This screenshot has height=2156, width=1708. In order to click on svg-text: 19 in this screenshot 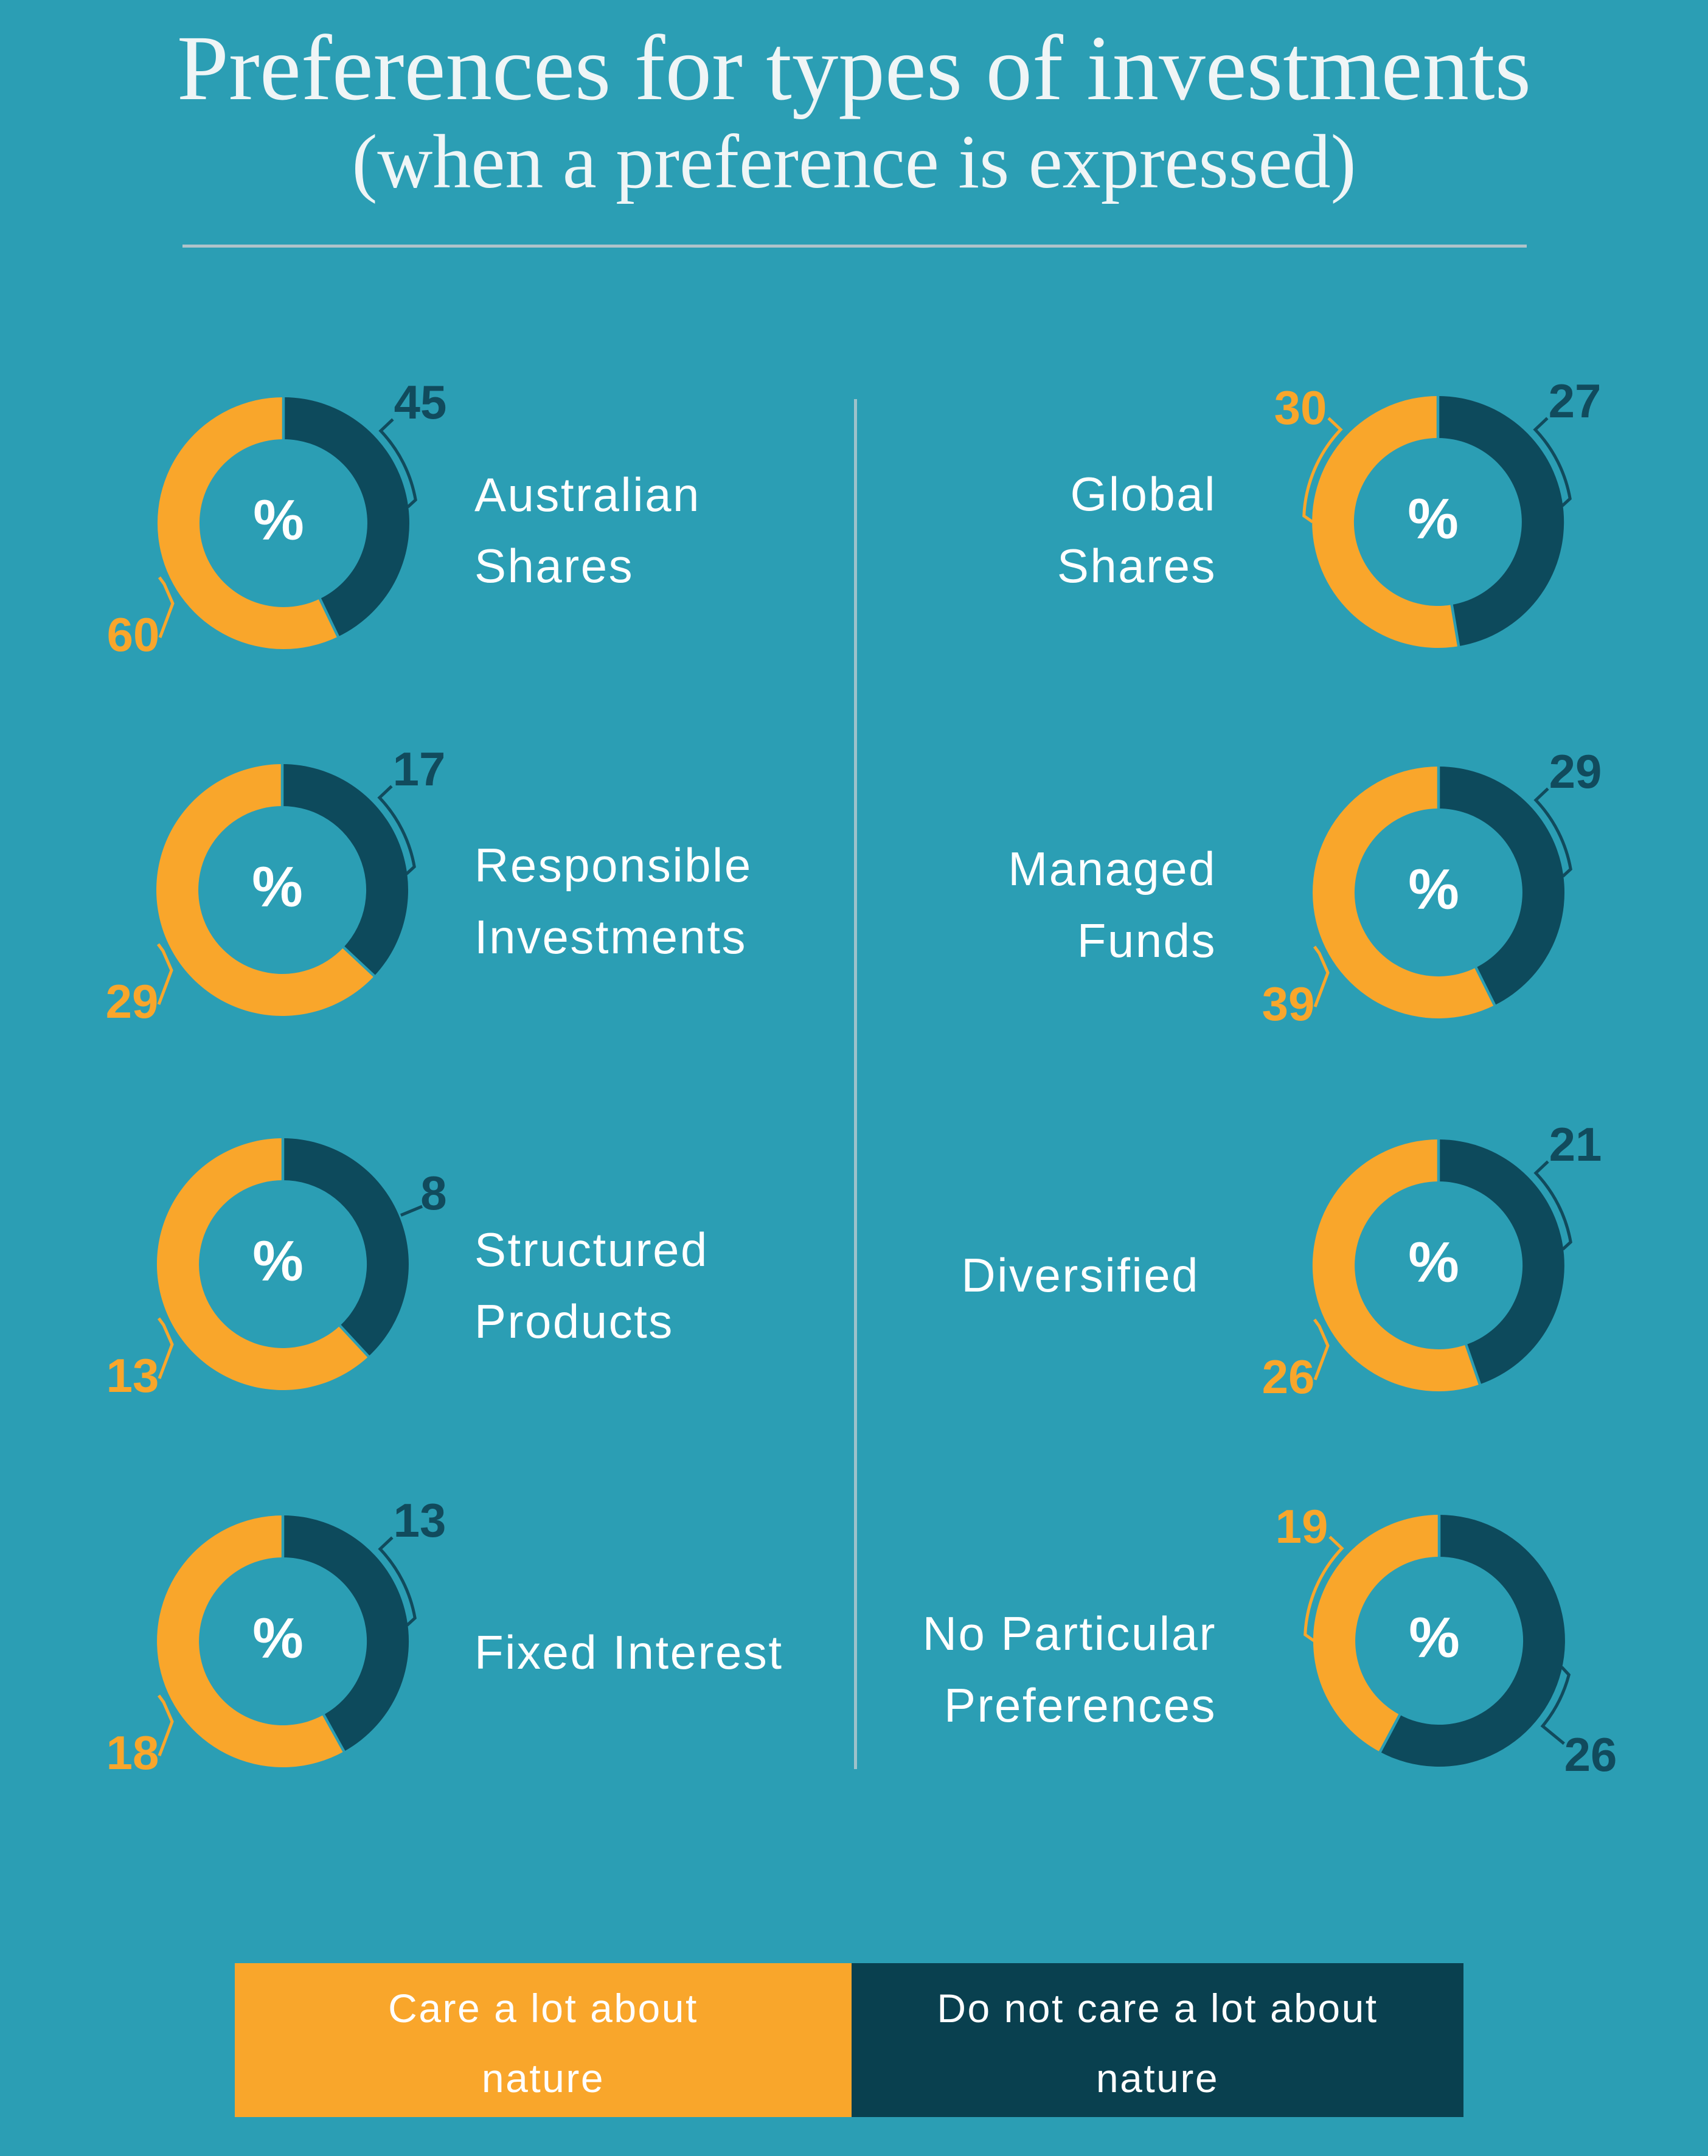, I will do `click(1302, 1526)`.